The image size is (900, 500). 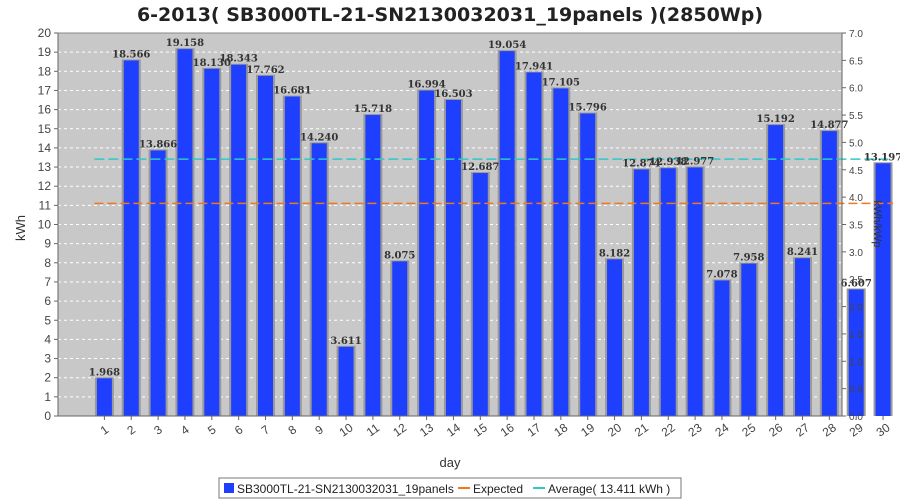 What do you see at coordinates (47, 359) in the screenshot?
I see `y-tick-label: 3` at bounding box center [47, 359].